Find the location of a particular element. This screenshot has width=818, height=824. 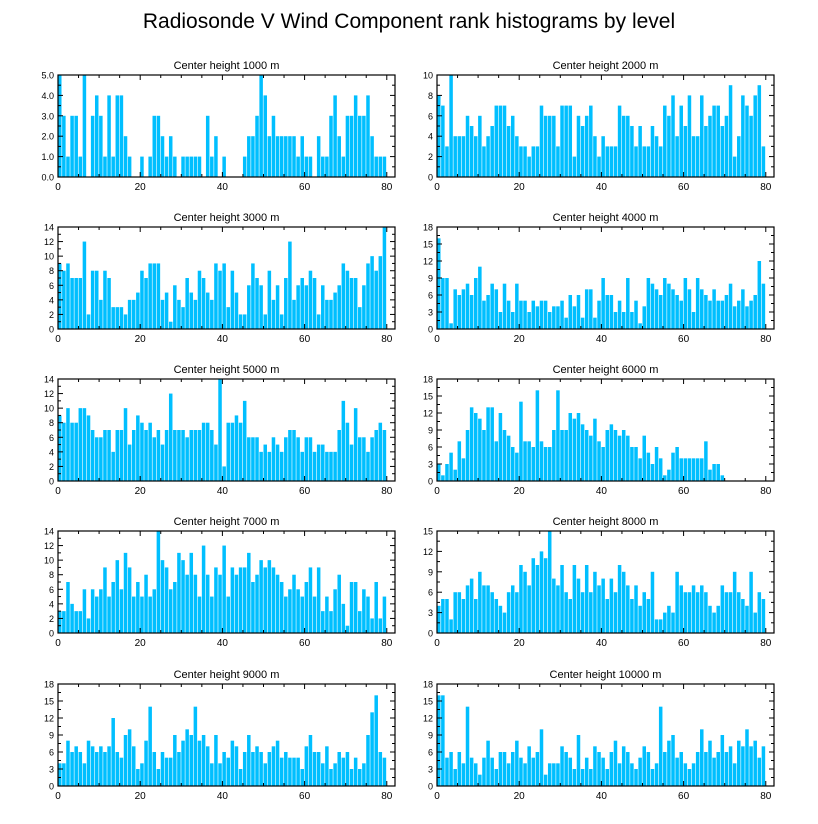

y-tick-label: 18 is located at coordinates (49, 685).